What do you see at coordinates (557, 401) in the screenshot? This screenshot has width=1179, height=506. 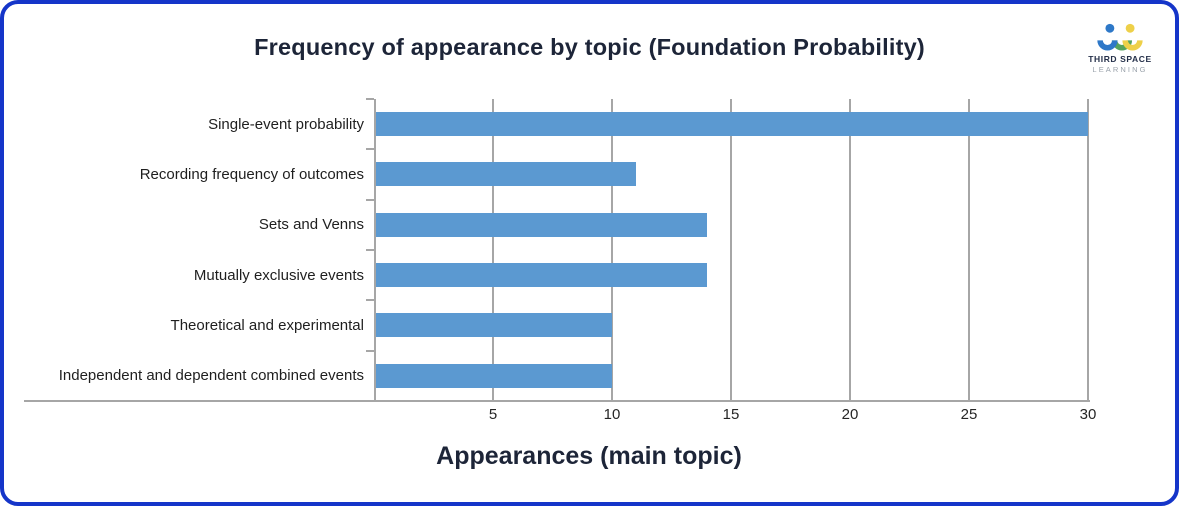 I see `x-axis-line` at bounding box center [557, 401].